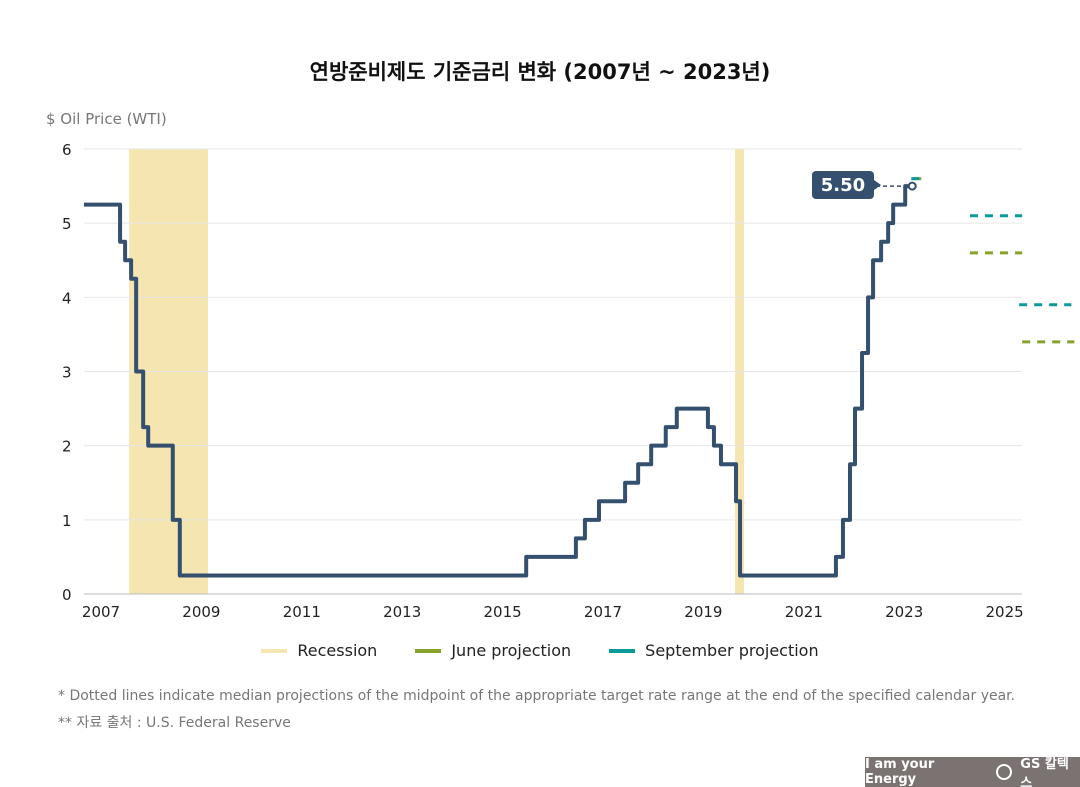 This screenshot has width=1080, height=787. I want to click on x-tick-label: 2013, so click(402, 612).